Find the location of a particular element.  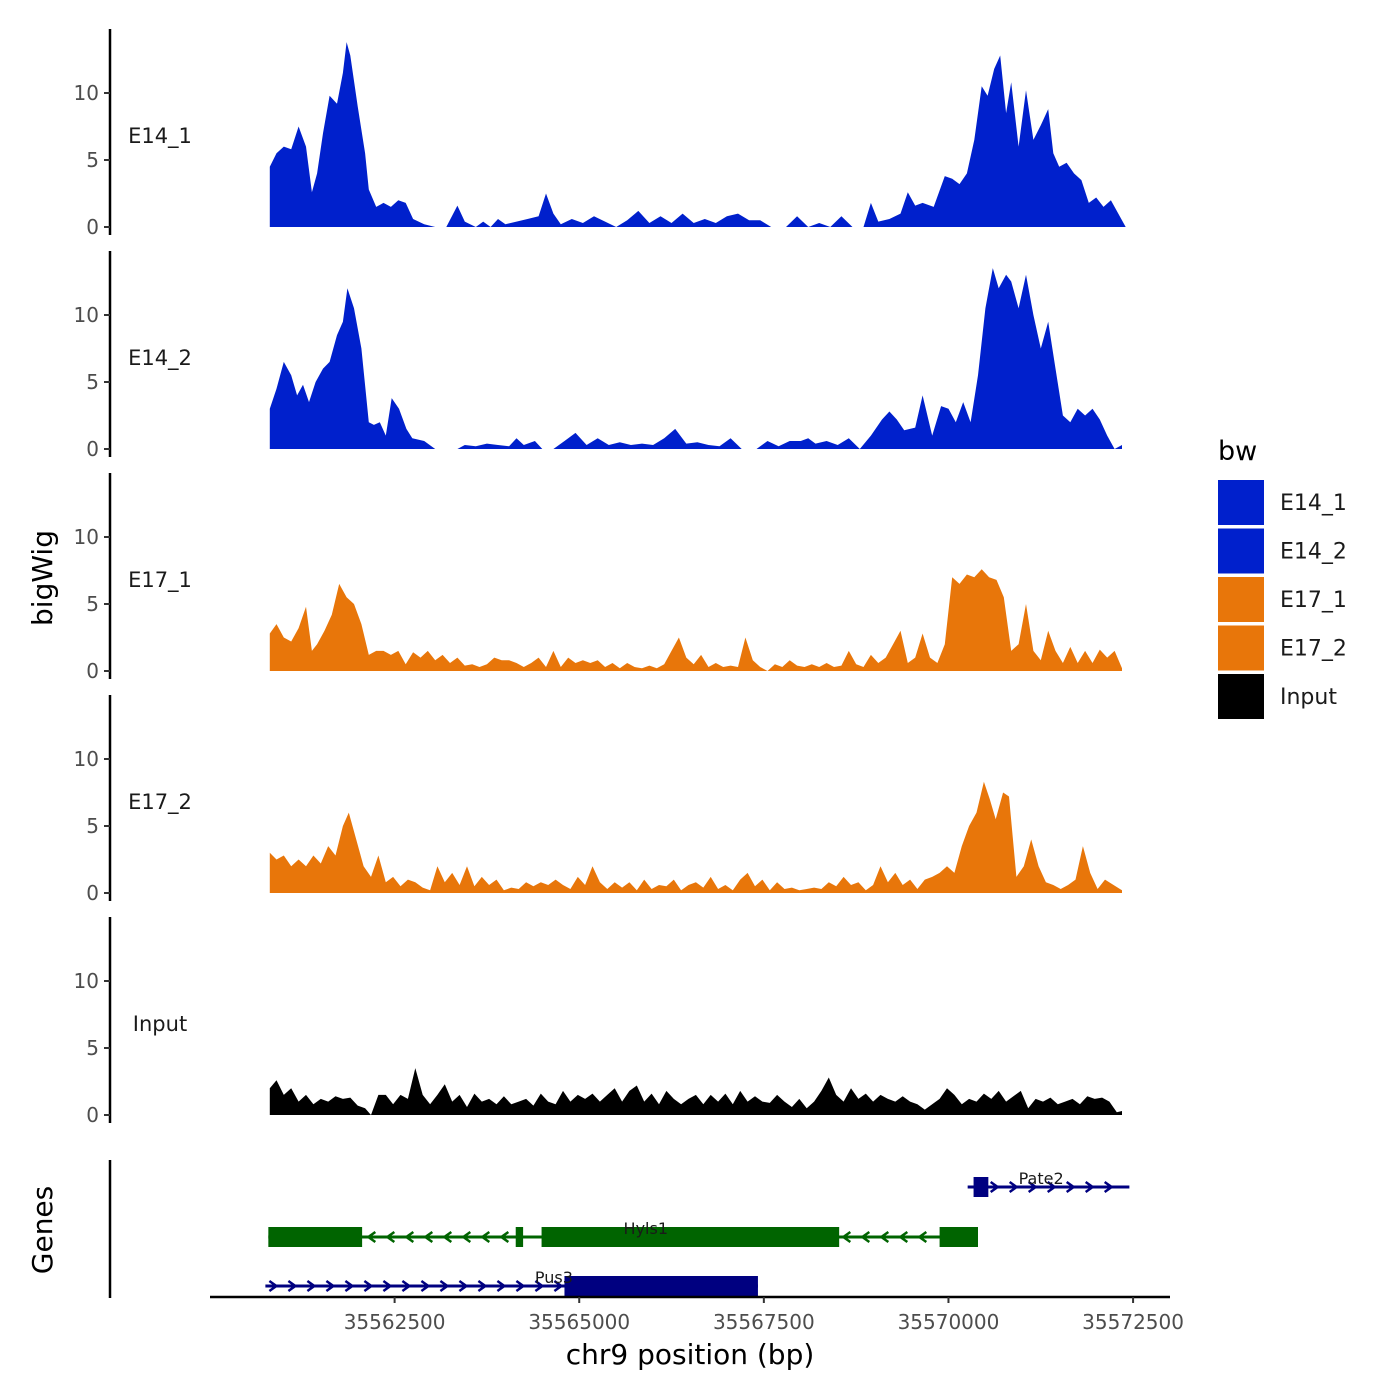

gene-hyls1: Hyls1 is located at coordinates (623, 1233).